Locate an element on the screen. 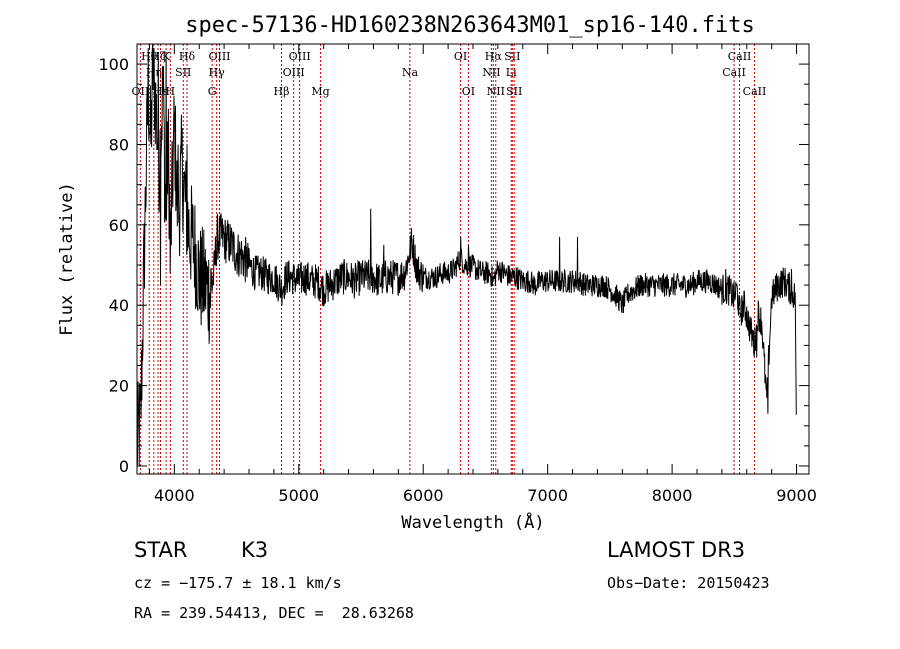  survey-name: LAMOST DR3 is located at coordinates (676, 550).